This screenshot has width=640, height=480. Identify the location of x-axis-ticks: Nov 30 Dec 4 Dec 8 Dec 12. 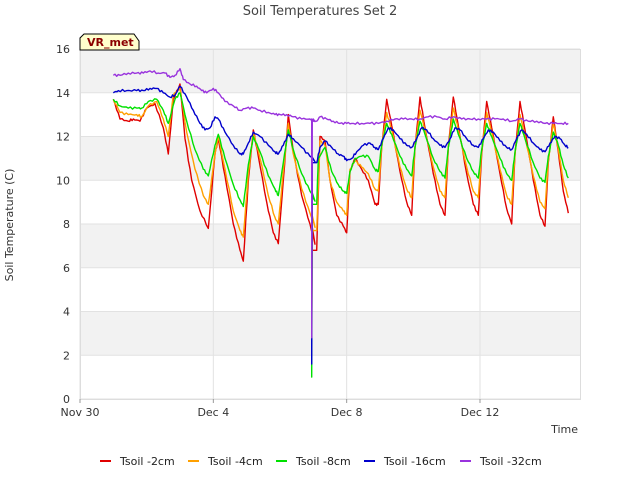
(280, 409).